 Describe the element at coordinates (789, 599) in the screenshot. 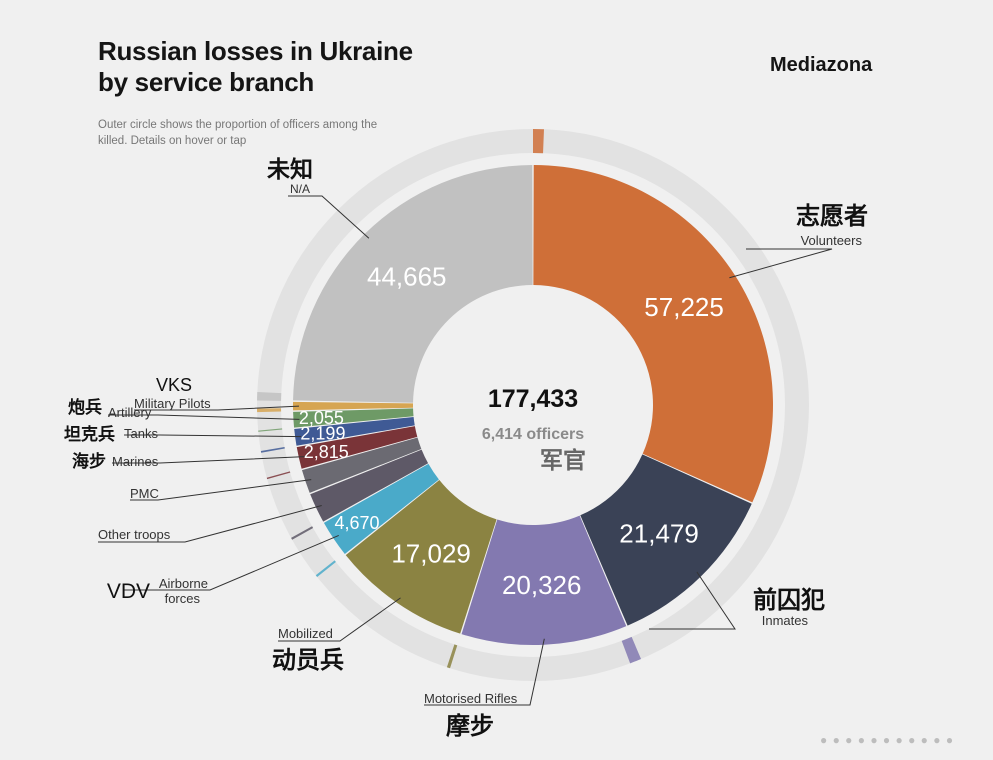

I see `label-cn-inmates: 前囚犯` at that location.